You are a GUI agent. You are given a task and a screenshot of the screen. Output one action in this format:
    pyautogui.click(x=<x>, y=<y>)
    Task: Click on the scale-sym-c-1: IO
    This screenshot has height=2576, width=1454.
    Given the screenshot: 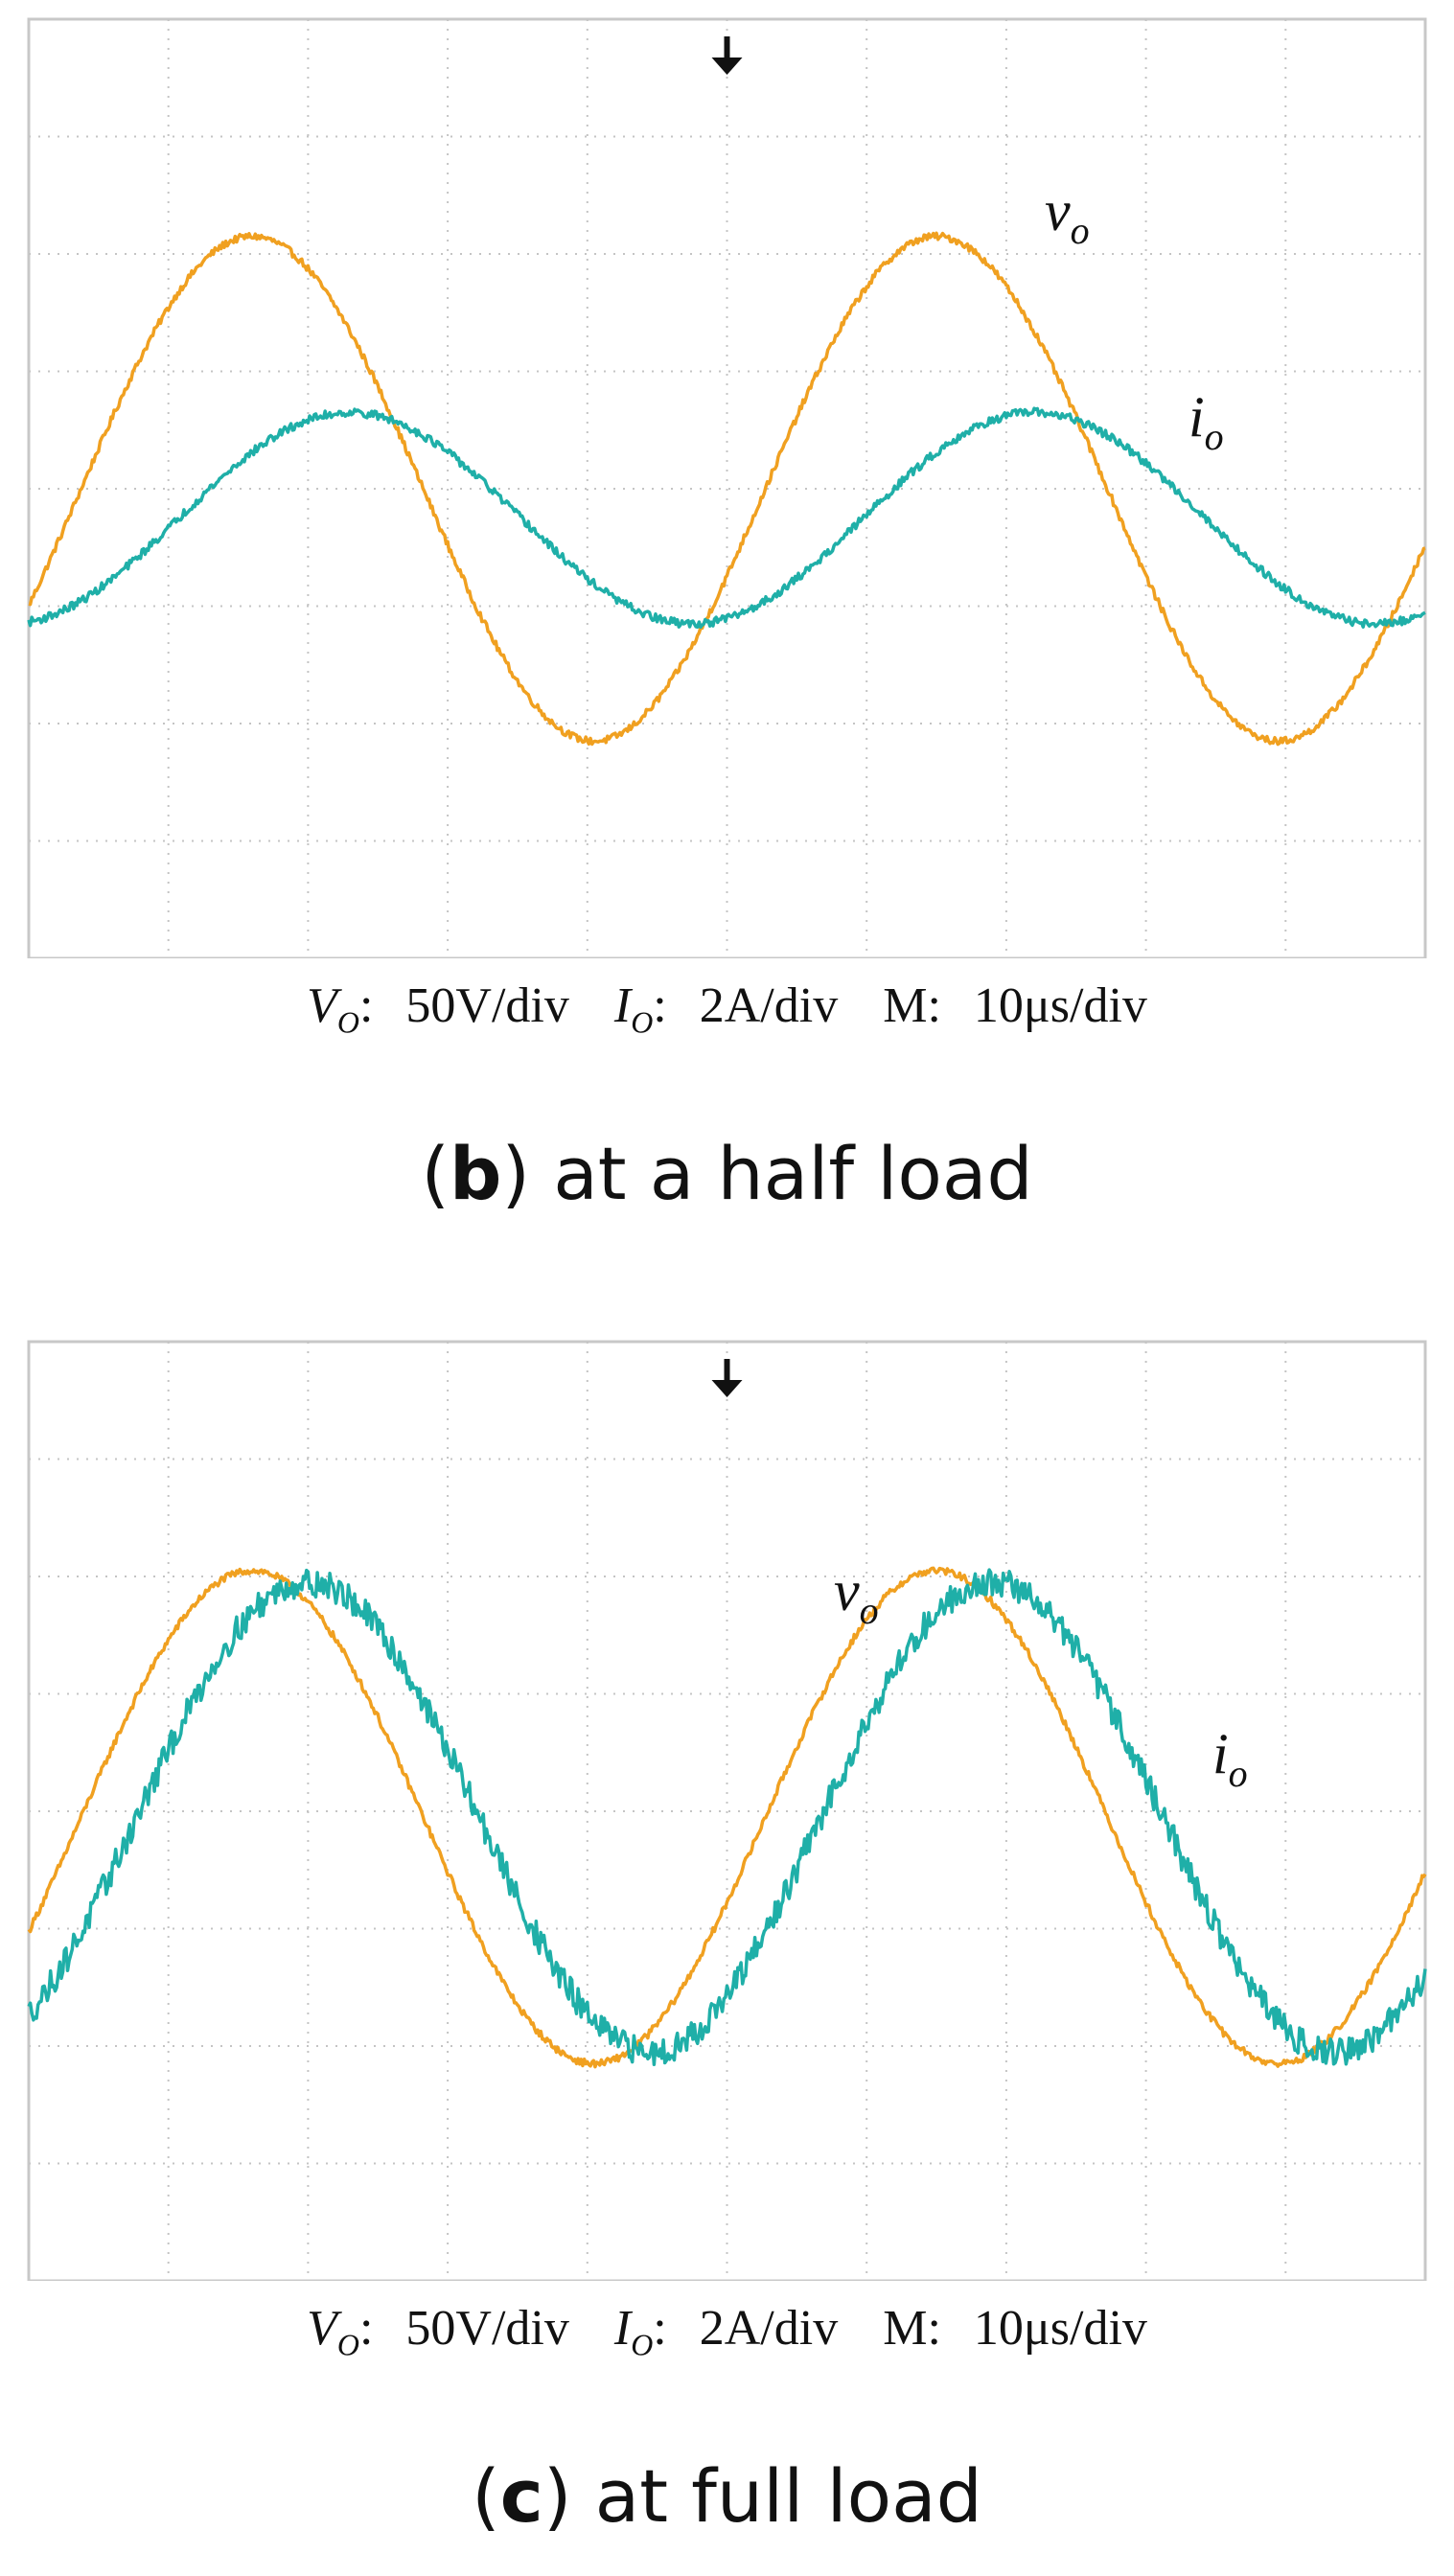 What is the action you would take?
    pyautogui.click(x=634, y=2331)
    